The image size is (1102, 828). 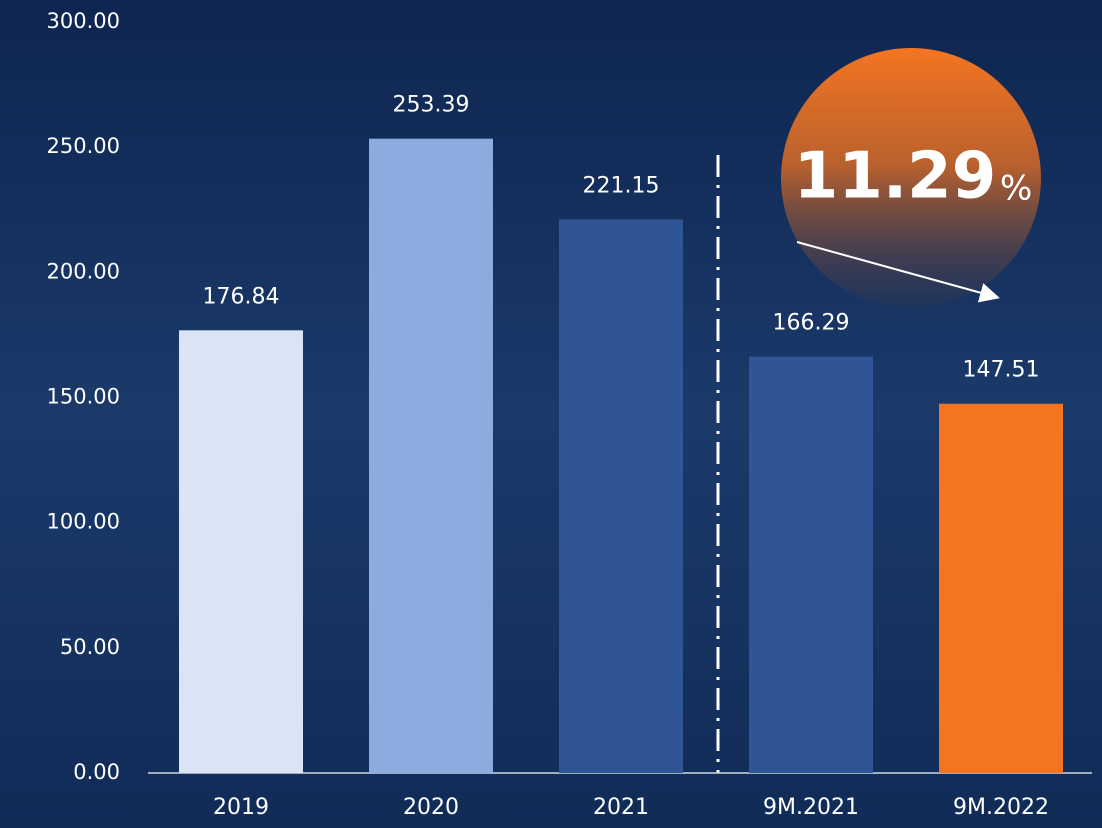 What do you see at coordinates (811, 807) in the screenshot?
I see `x-tick-label: 9M.2021` at bounding box center [811, 807].